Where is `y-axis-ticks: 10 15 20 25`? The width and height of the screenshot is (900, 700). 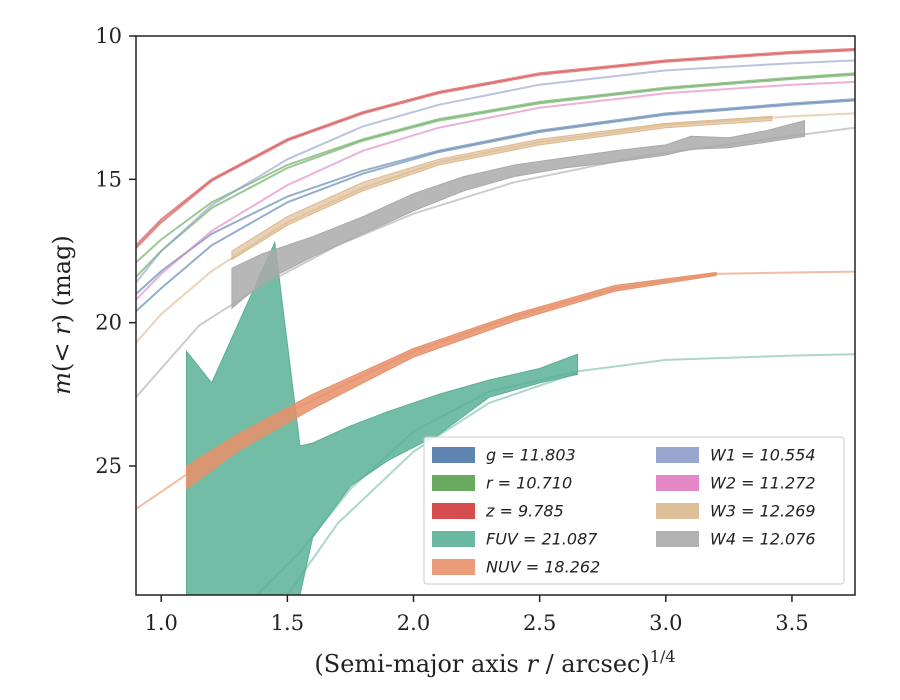 y-axis-ticks: 10 15 20 25 is located at coordinates (115, 251).